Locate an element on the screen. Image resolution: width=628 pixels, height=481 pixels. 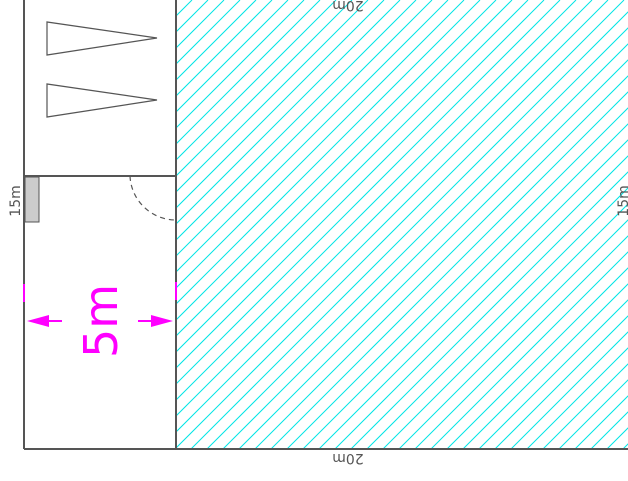
wall-column is located at coordinates (32, 199).